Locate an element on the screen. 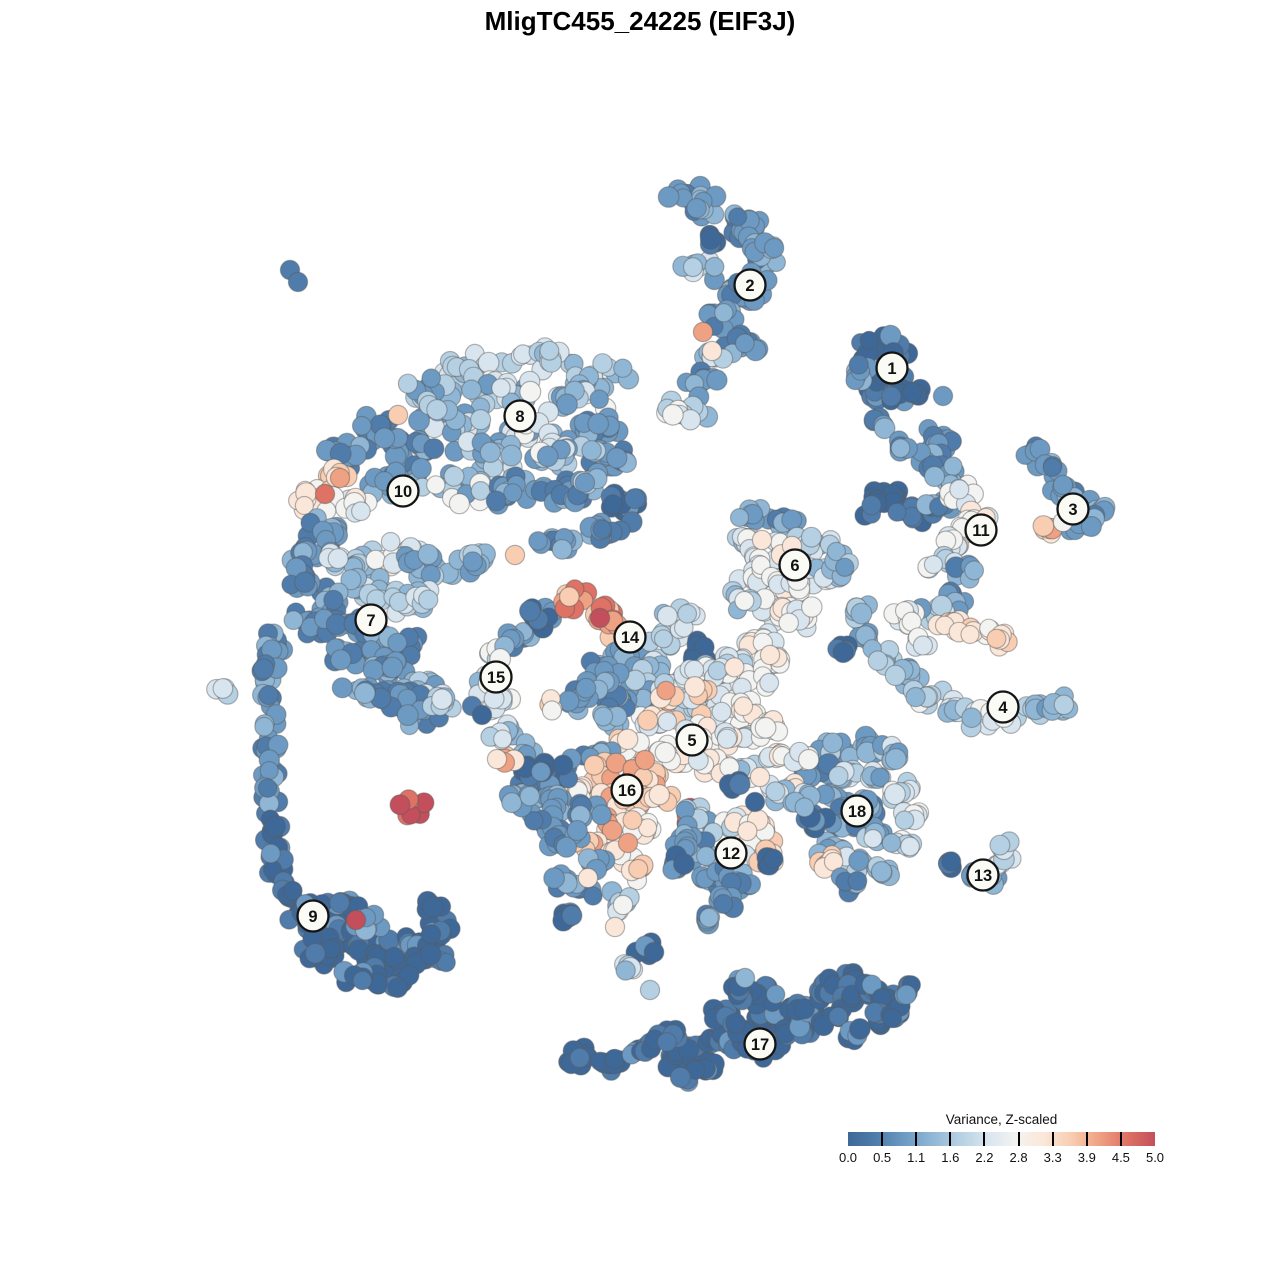  colorbar-tick-label: 3.3 is located at coordinates (1052, 1157).